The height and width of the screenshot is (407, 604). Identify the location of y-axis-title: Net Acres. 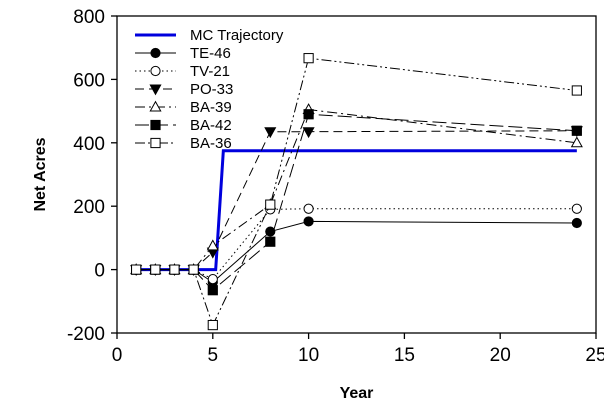
(40, 174).